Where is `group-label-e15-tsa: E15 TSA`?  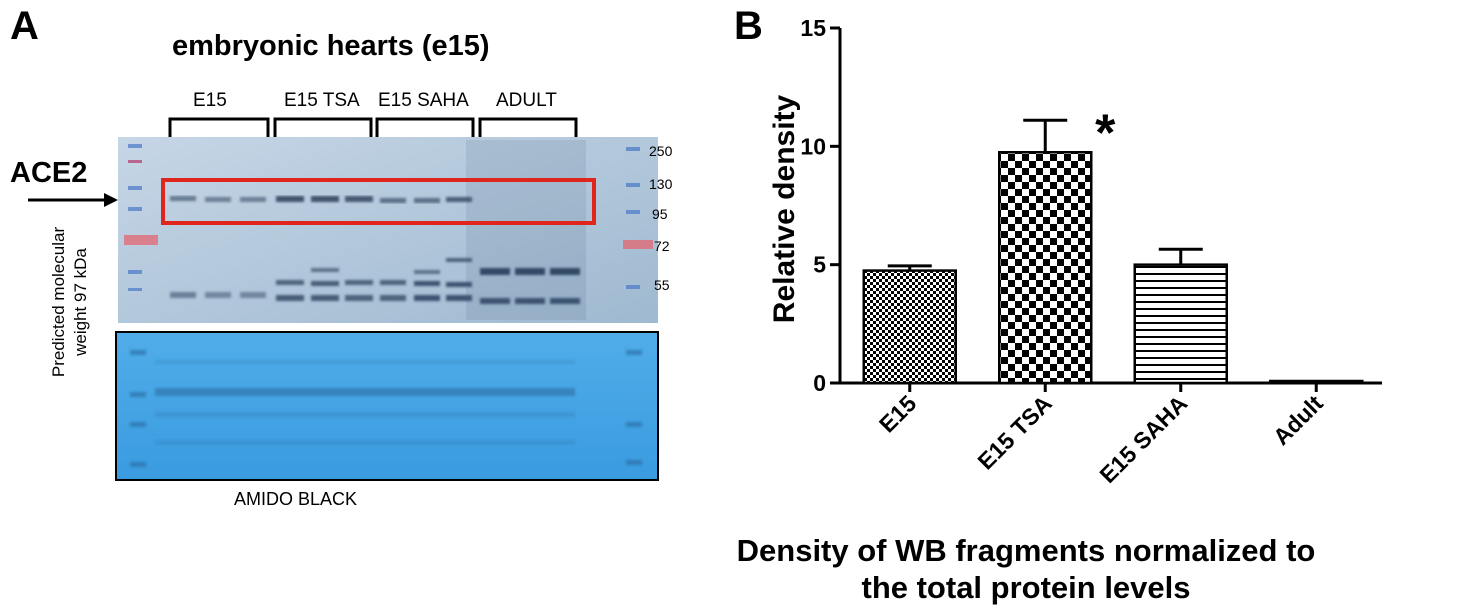
group-label-e15-tsa: E15 TSA is located at coordinates (322, 100).